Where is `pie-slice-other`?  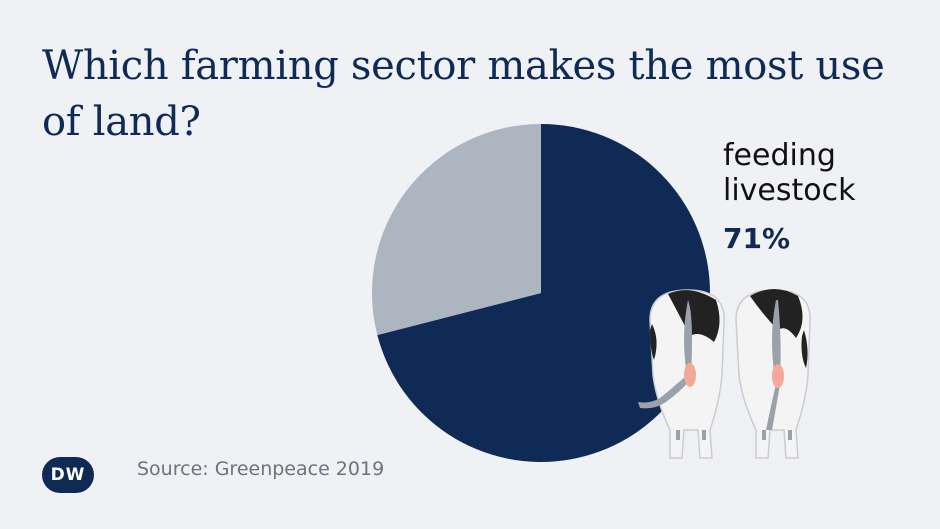 pie-slice-other is located at coordinates (456, 230).